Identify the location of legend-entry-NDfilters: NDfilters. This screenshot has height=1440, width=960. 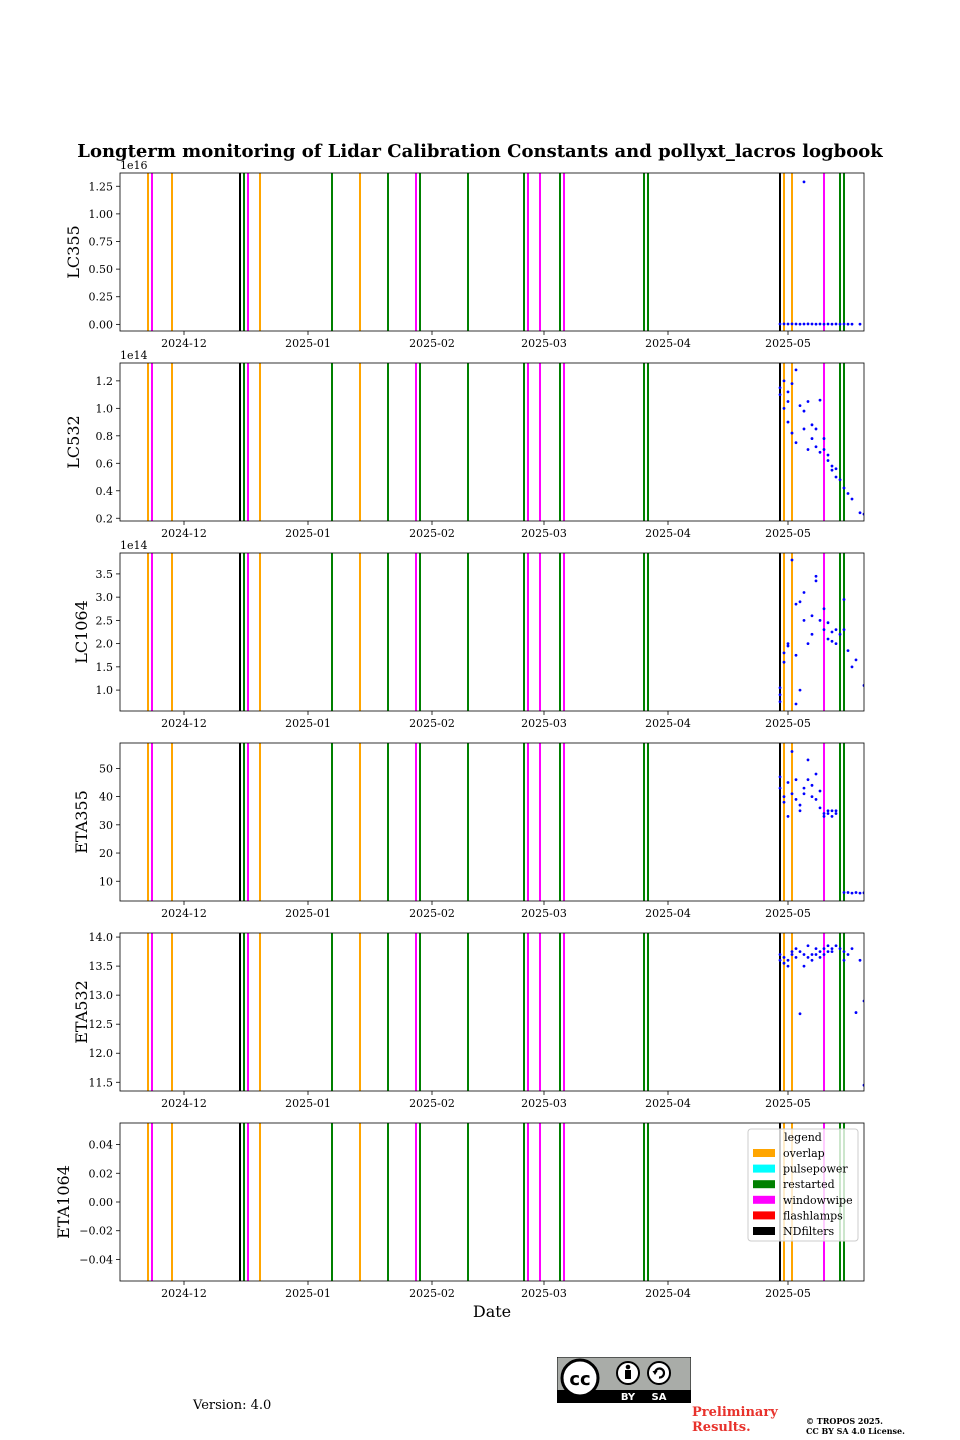
(808, 1231).